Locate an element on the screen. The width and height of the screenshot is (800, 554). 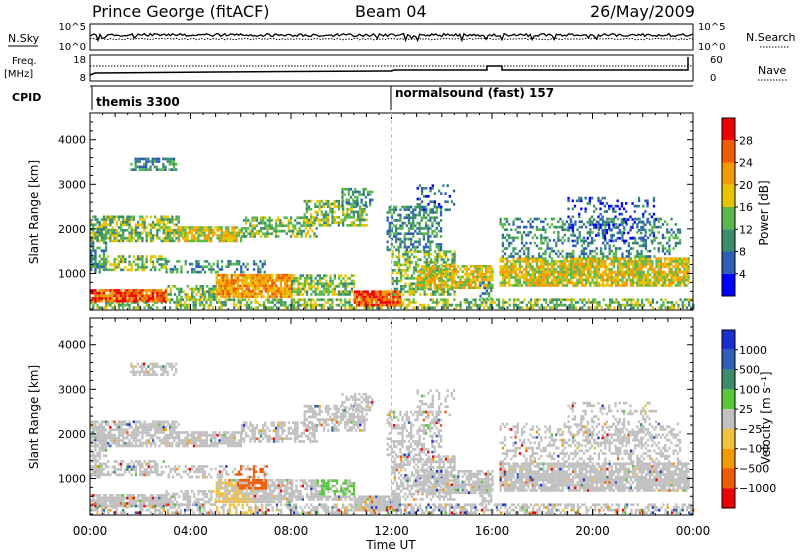
heatmap-cell-1994 is located at coordinates (480, 283).